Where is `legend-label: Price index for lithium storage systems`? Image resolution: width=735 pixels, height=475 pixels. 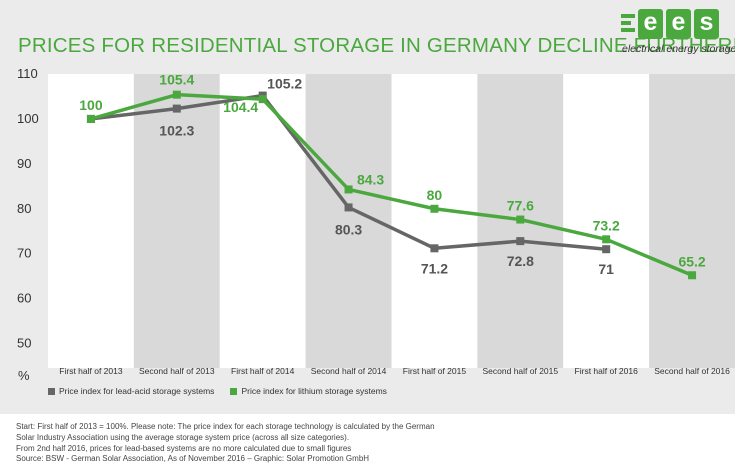 legend-label: Price index for lithium storage systems is located at coordinates (314, 391).